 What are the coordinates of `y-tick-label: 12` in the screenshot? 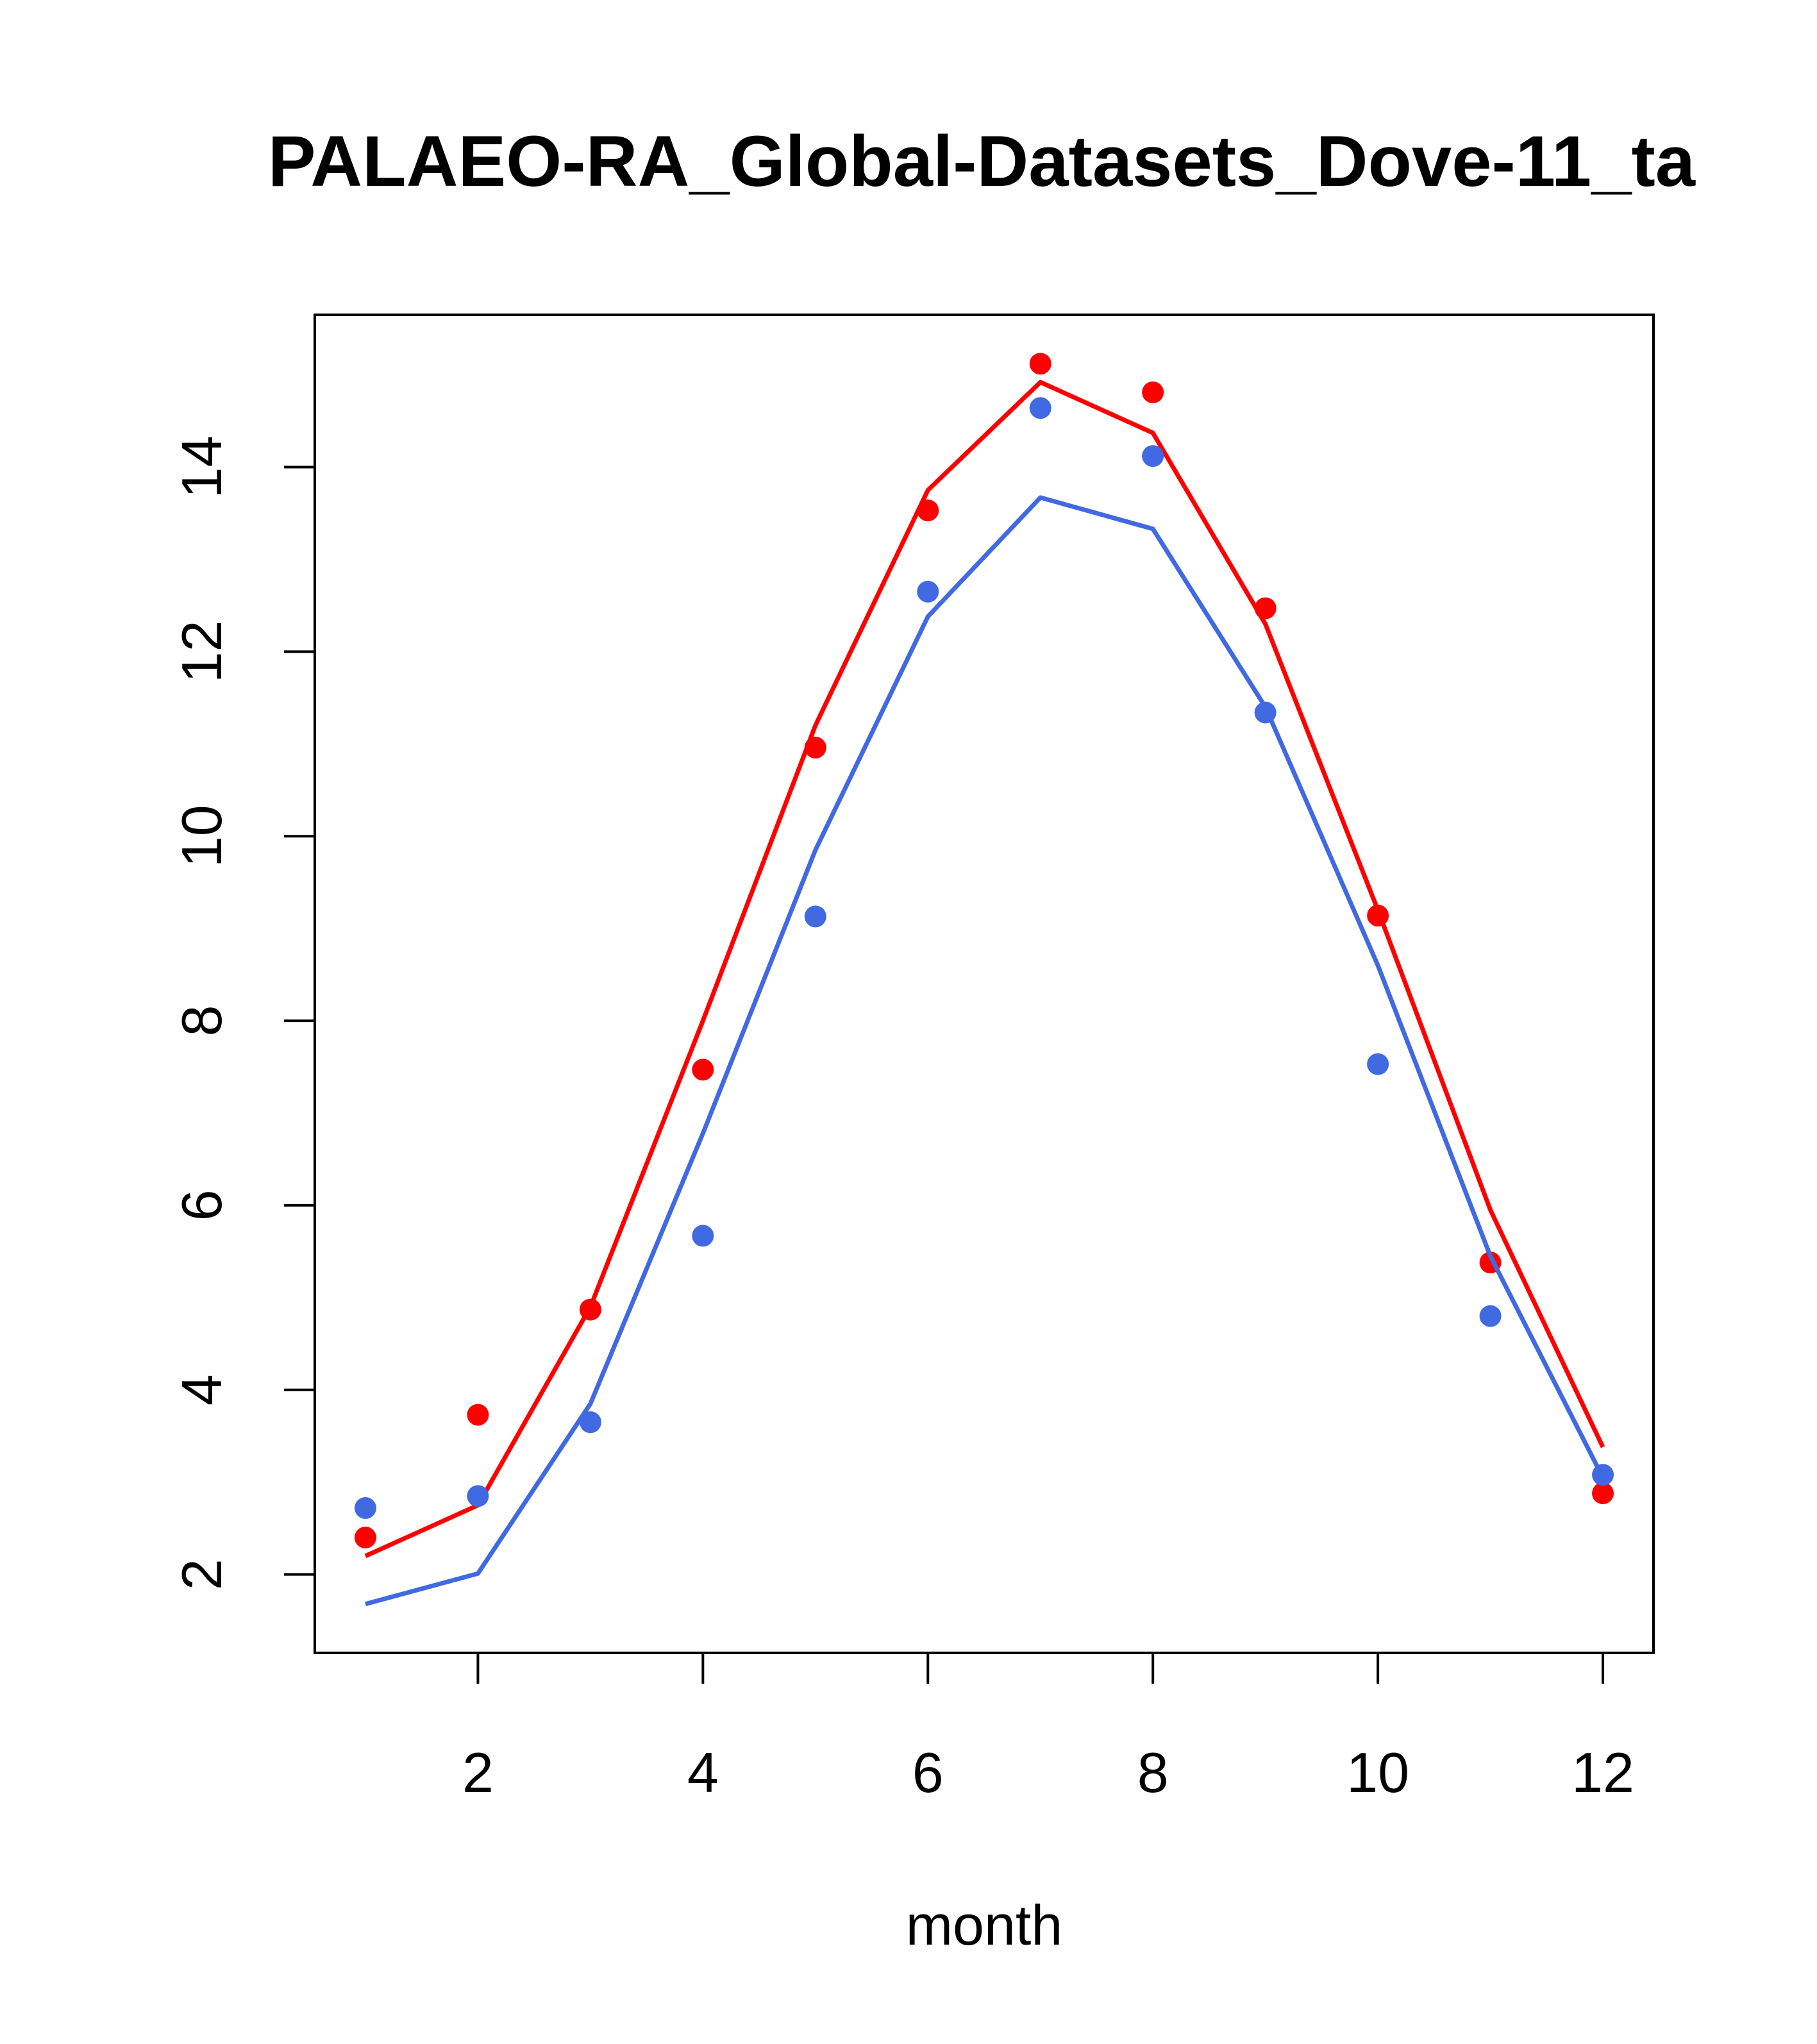 It's located at (201, 651).